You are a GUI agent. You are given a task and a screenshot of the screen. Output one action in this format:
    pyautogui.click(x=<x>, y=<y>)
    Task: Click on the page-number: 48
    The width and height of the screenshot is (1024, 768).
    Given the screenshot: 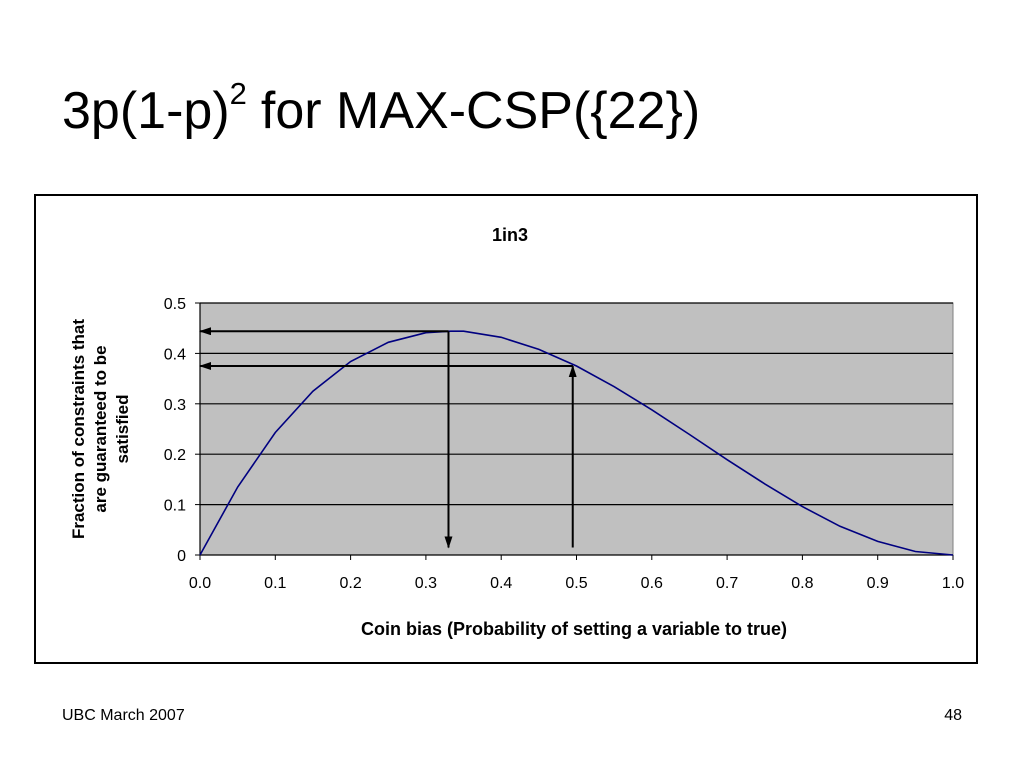 What is the action you would take?
    pyautogui.click(x=953, y=715)
    